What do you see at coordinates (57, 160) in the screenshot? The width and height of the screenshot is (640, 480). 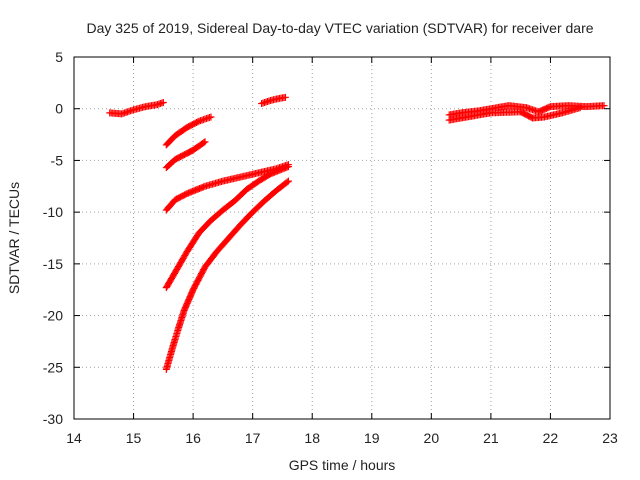 I see `y-tick-label: -5` at bounding box center [57, 160].